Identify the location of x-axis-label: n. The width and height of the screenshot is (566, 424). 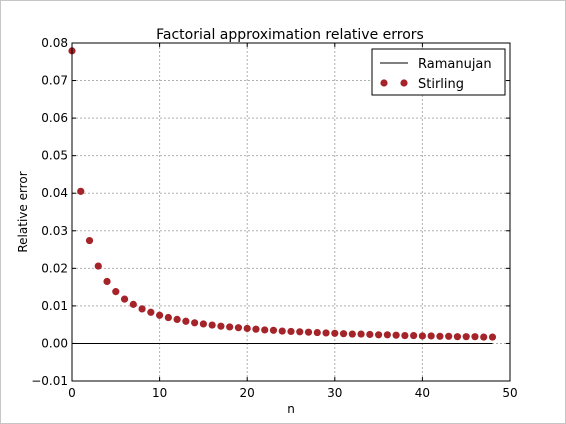
(291, 409).